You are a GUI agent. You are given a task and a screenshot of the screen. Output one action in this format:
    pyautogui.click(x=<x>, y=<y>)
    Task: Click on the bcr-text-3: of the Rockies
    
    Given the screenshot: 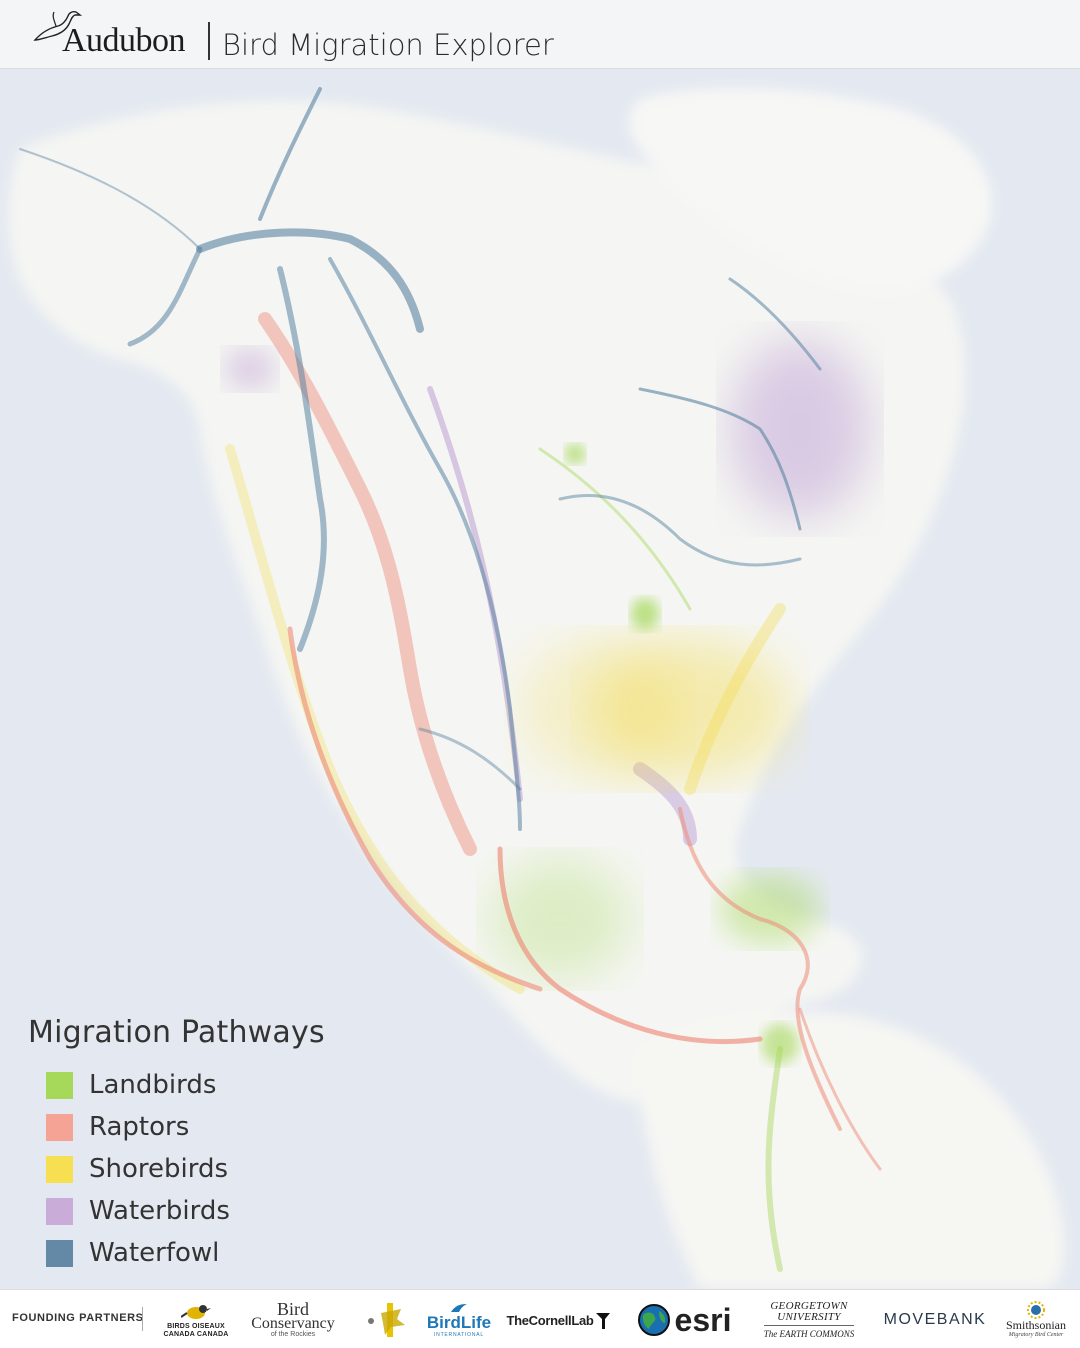 What is the action you would take?
    pyautogui.click(x=293, y=1334)
    